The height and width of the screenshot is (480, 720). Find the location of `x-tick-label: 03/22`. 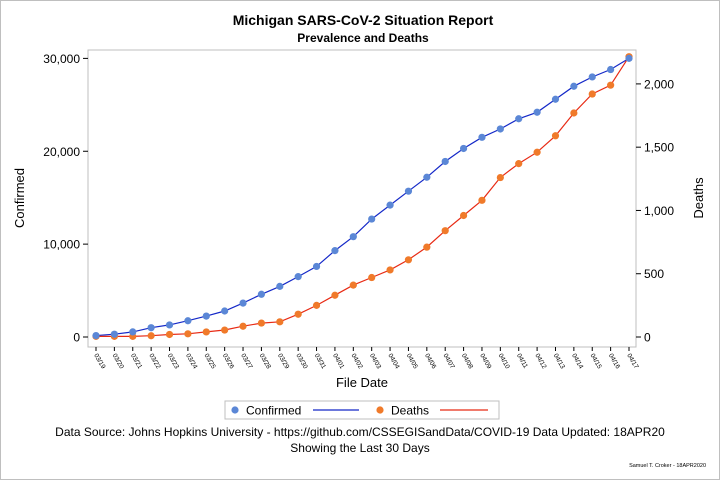

x-tick-label: 03/22 is located at coordinates (154, 362).